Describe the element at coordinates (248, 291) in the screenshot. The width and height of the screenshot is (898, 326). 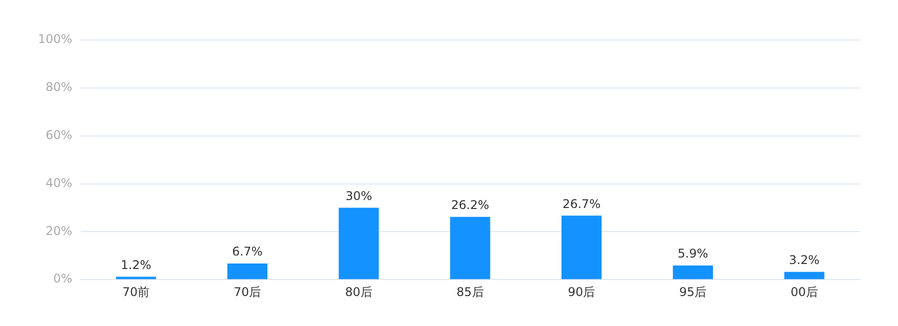
I see `x-tick-label: 70后` at that location.